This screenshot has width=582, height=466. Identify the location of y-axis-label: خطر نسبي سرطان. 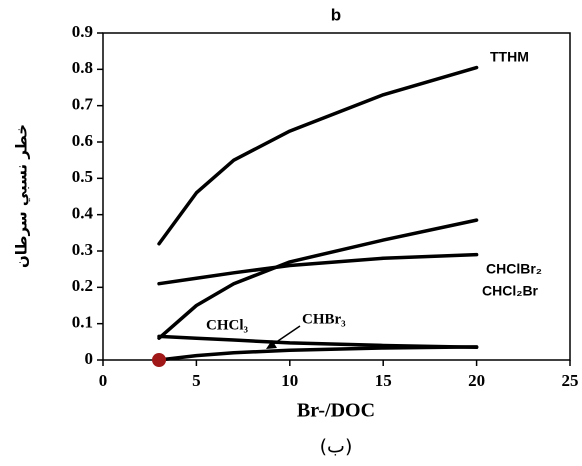
(22, 196).